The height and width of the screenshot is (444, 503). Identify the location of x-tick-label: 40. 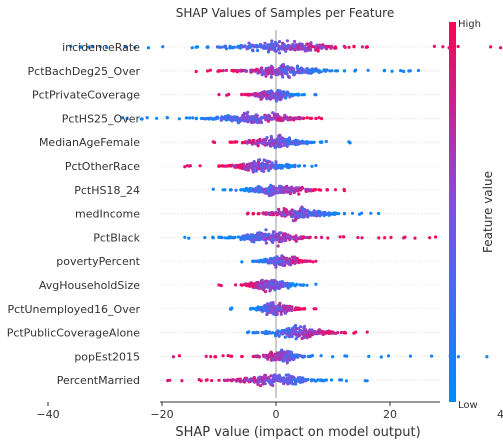
(500, 414).